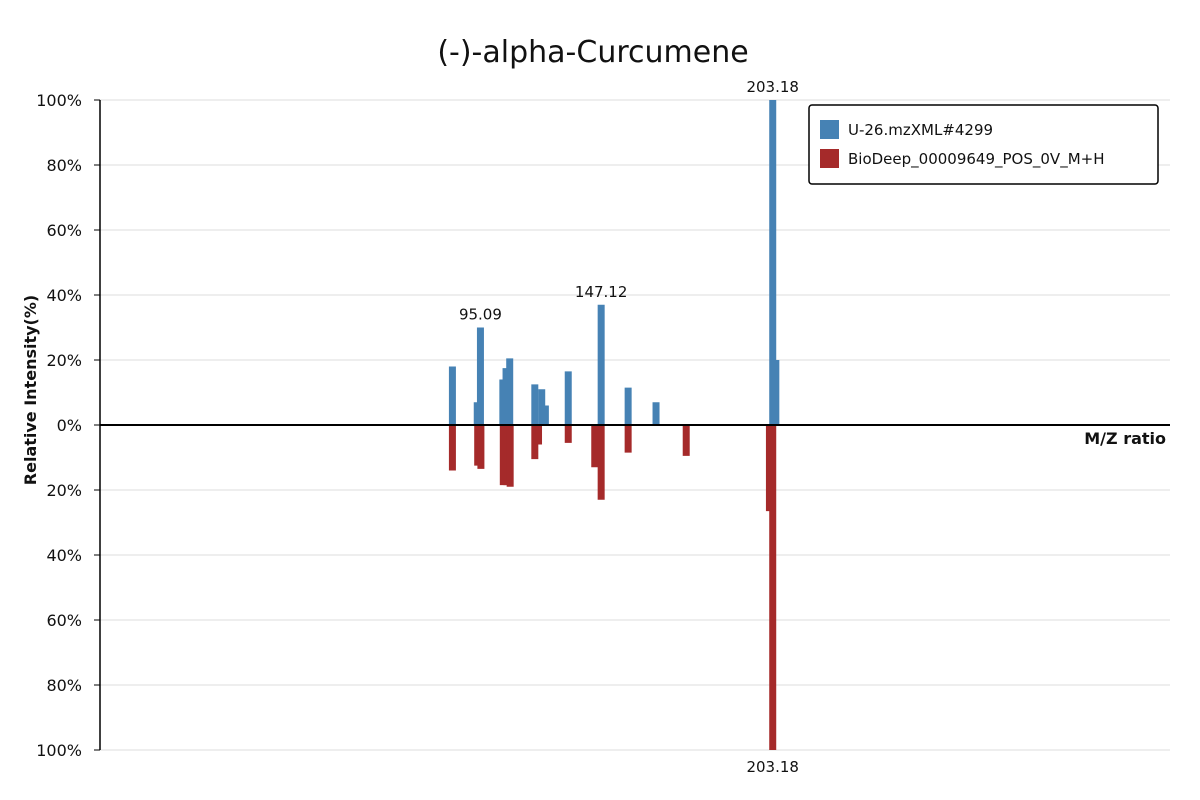  Describe the element at coordinates (976, 159) in the screenshot. I see `legend-label-reference: BioDeep_00009649_POS_0V_M+H` at that location.